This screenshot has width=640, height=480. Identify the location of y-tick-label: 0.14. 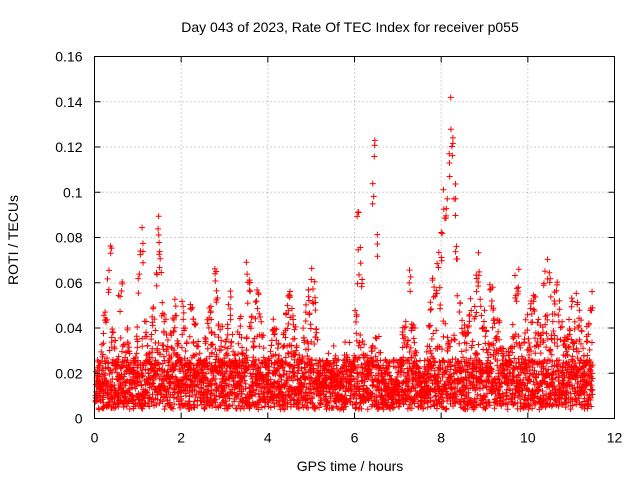
(68, 102).